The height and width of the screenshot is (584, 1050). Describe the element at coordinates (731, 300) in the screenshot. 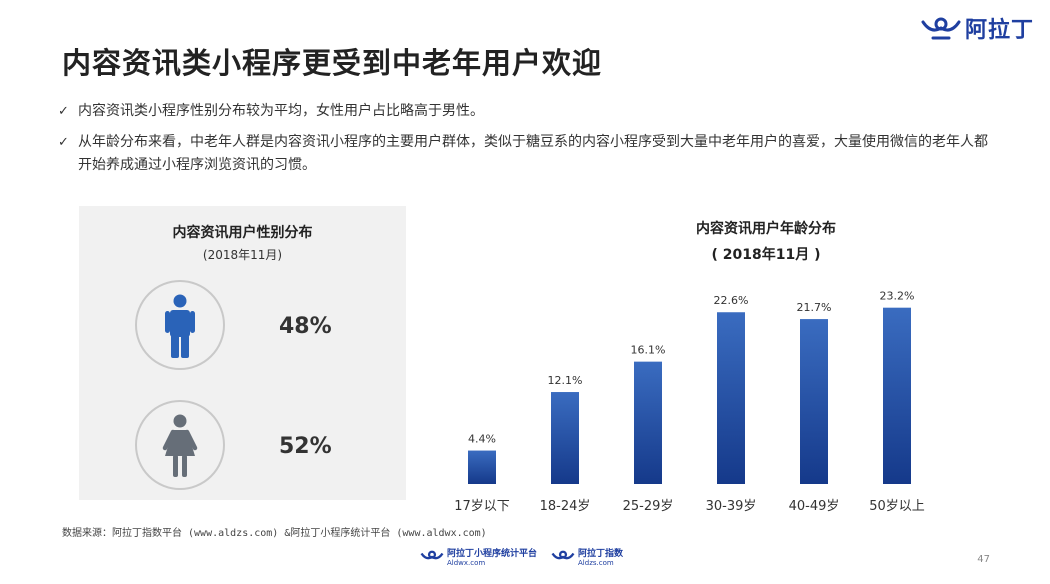

I see `data-label: 22.6%` at that location.